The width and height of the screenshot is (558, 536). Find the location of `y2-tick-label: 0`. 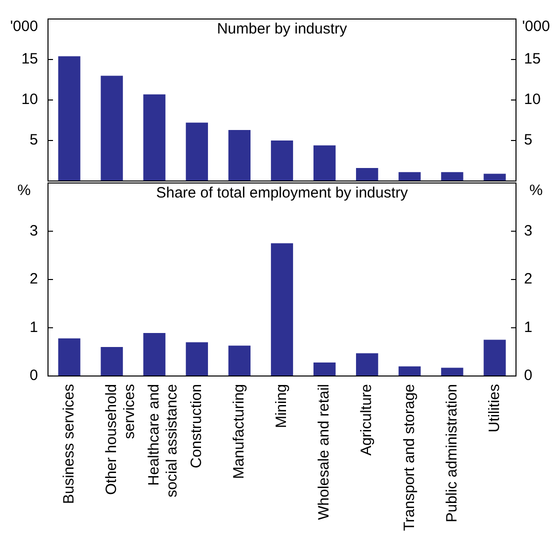

y2-tick-label: 0 is located at coordinates (528, 375).